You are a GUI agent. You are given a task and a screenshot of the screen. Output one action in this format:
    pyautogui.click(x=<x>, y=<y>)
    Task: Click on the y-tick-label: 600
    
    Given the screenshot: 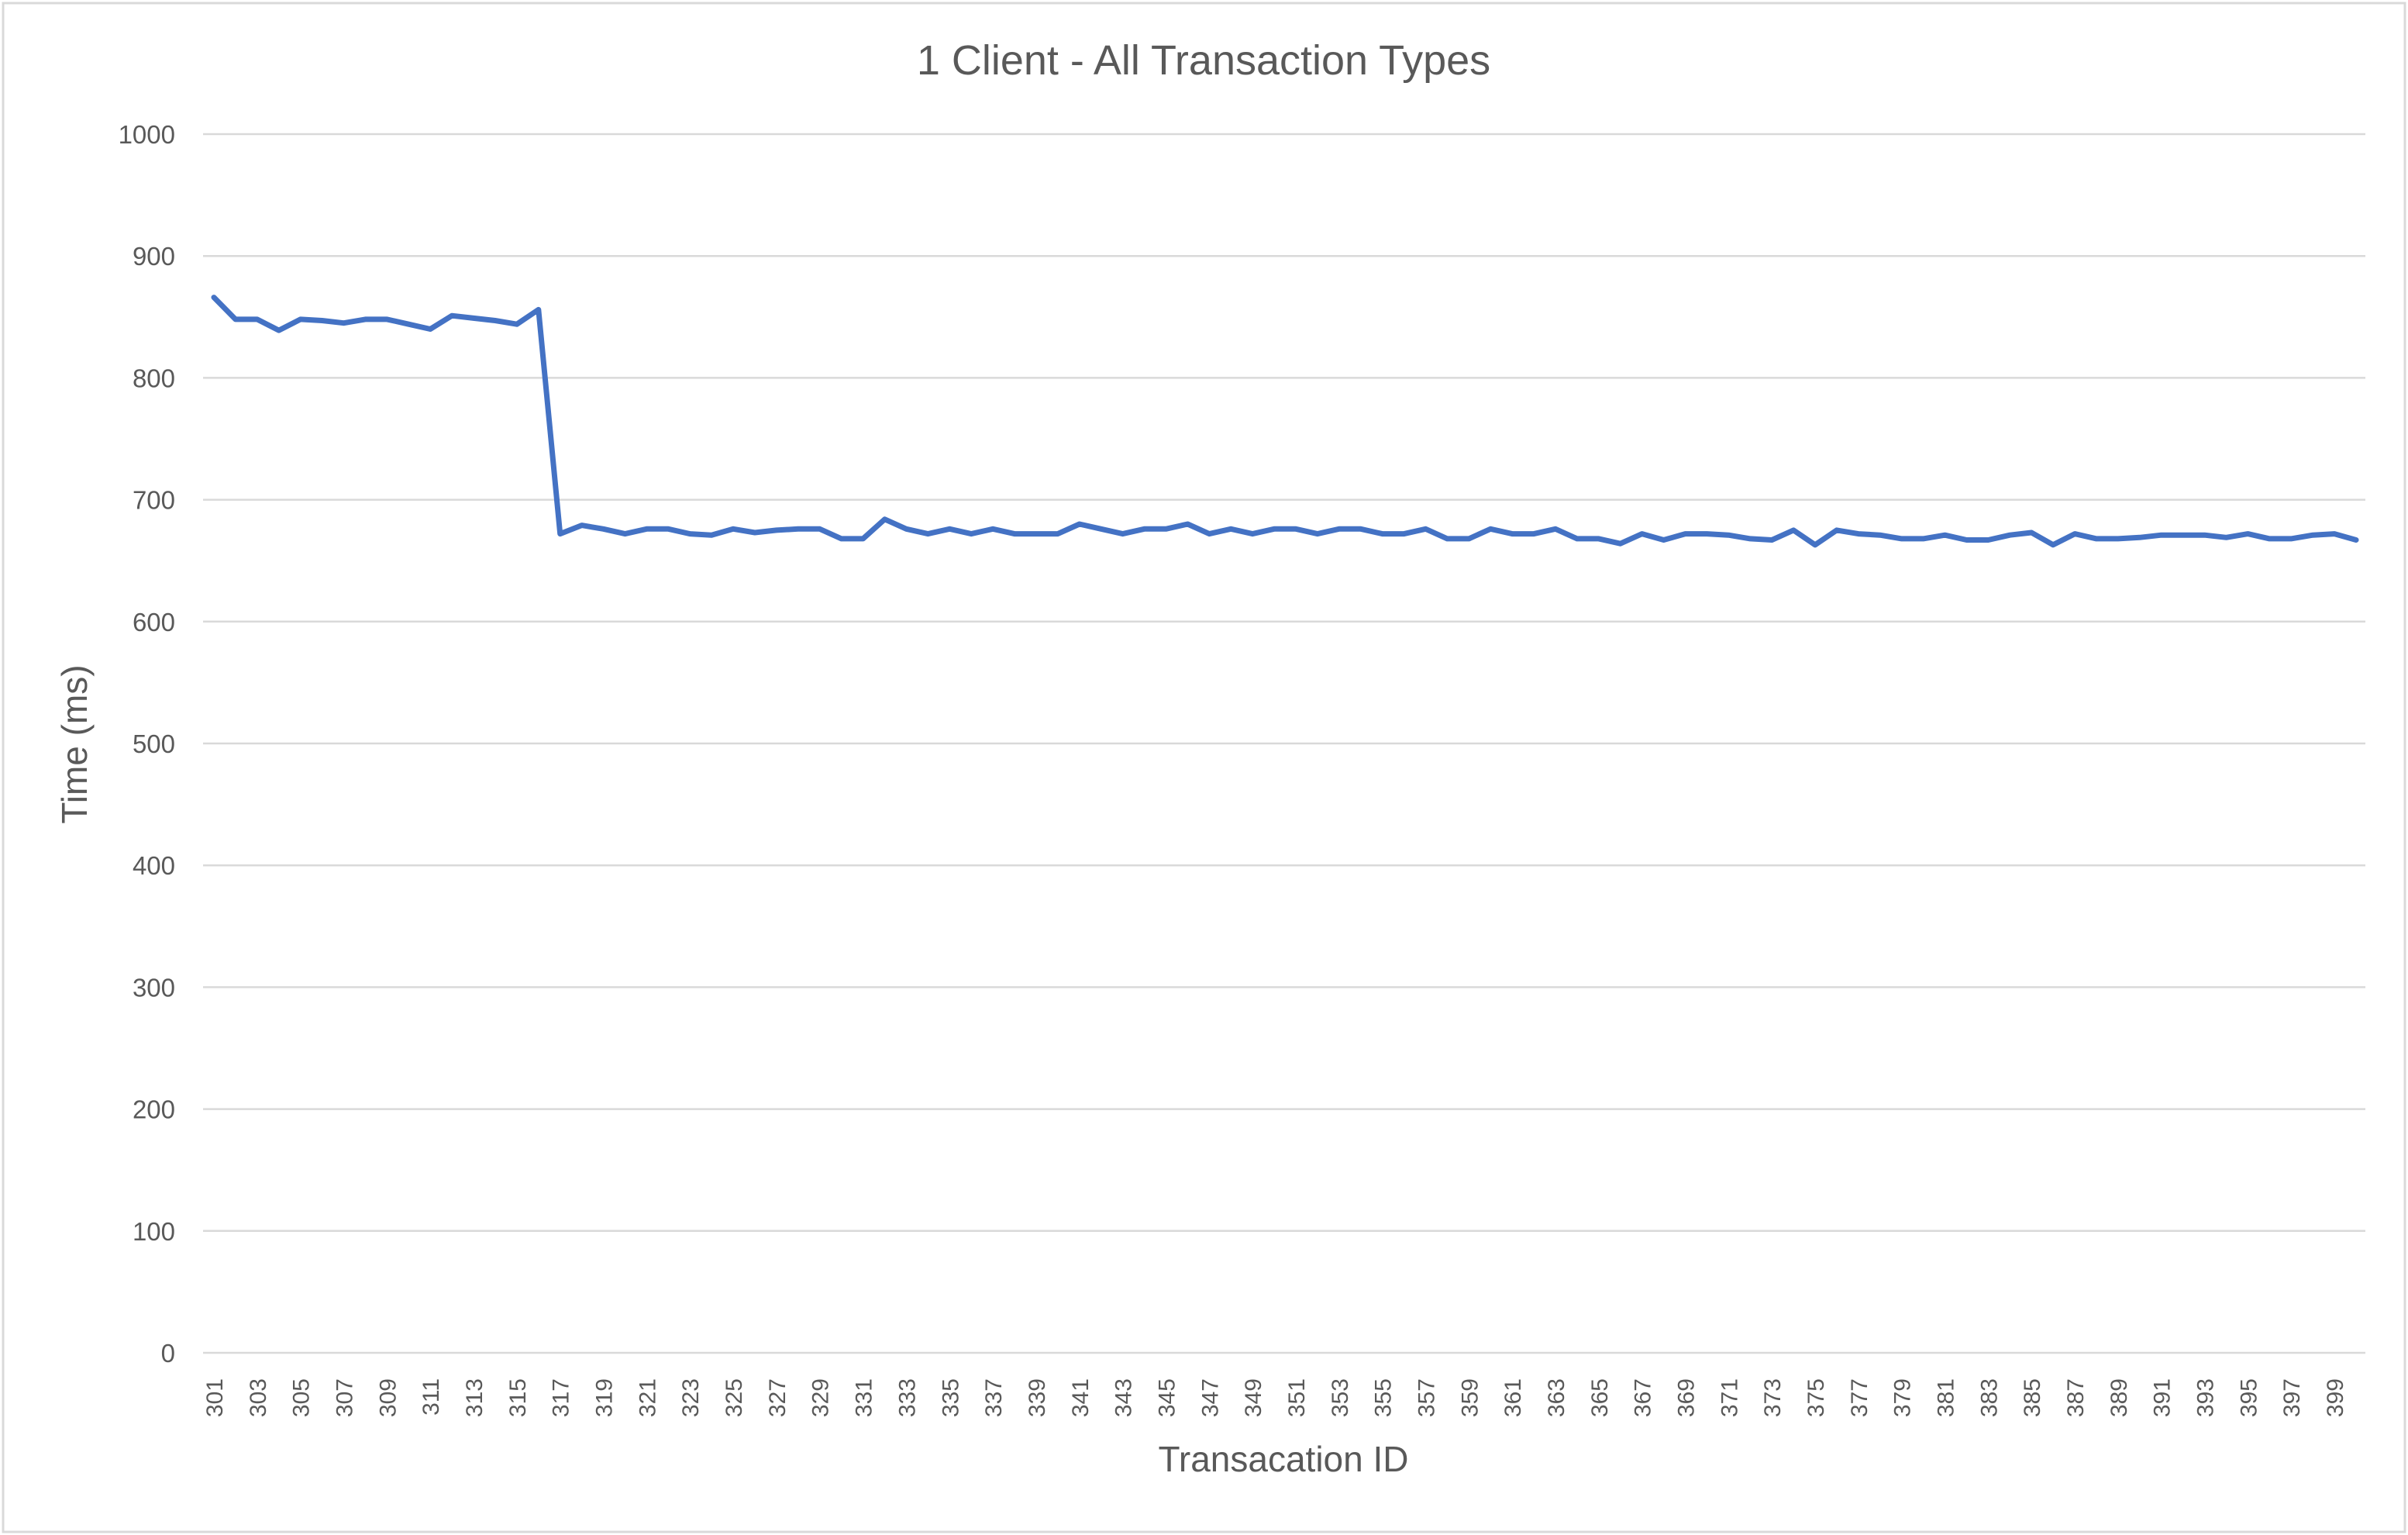 What is the action you would take?
    pyautogui.click(x=154, y=622)
    